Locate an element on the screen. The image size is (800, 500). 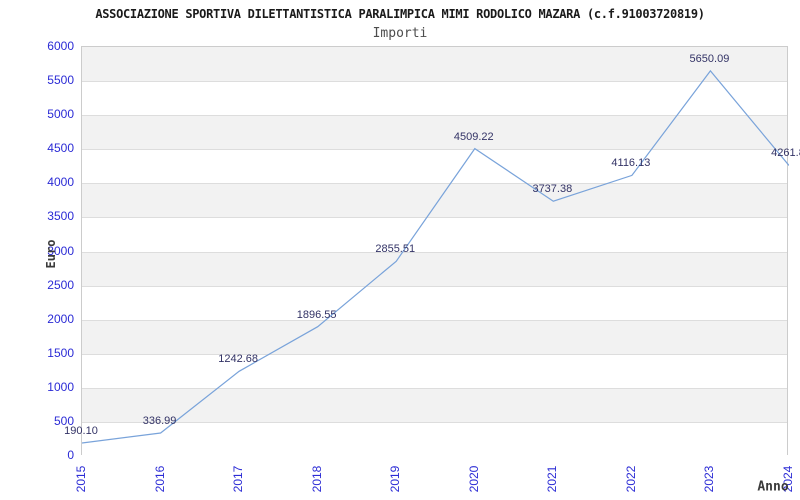
y-axis-title: Euro is located at coordinates (51, 254).